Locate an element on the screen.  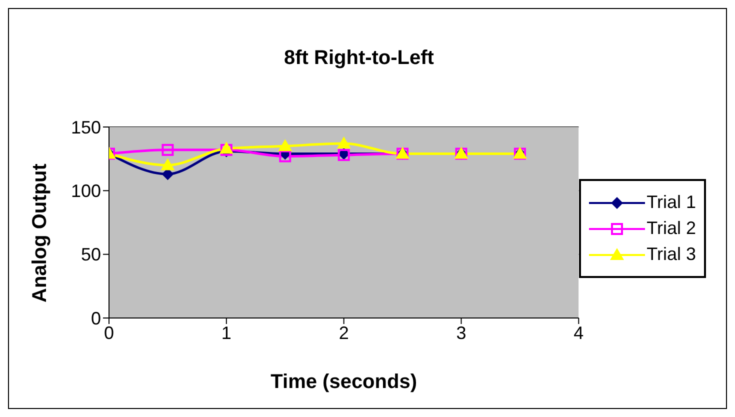
y-tick-label: 150 is located at coordinates (85, 127).